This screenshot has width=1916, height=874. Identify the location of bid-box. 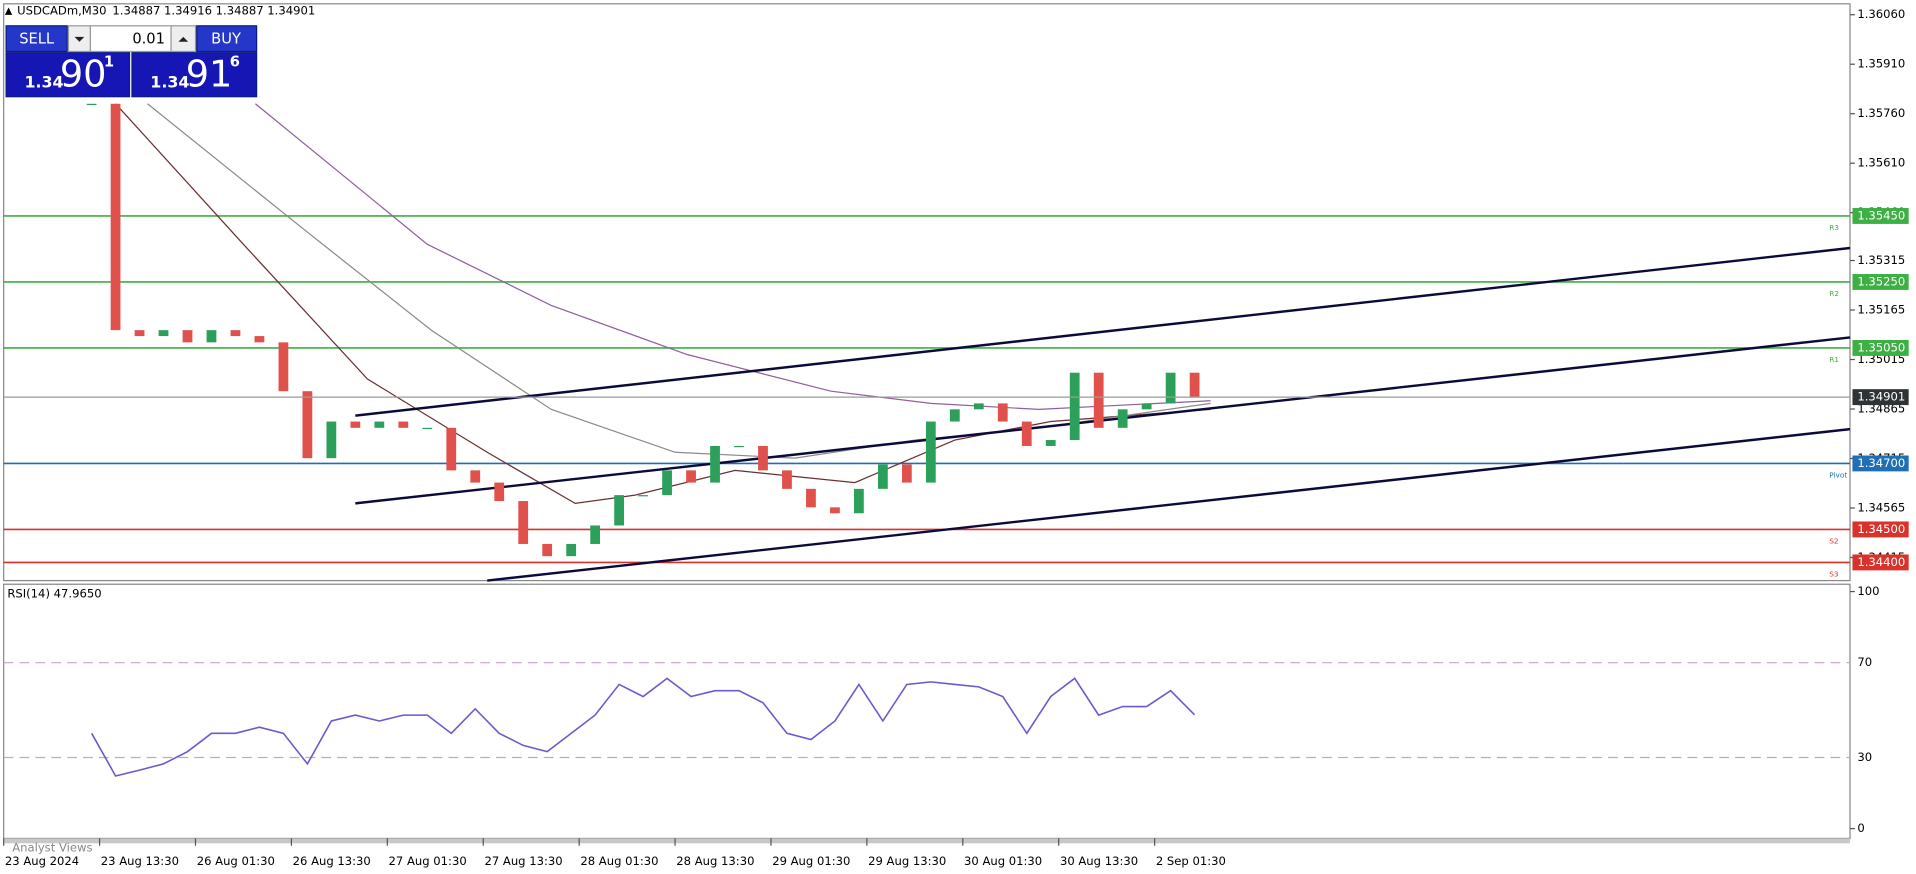
(68, 75).